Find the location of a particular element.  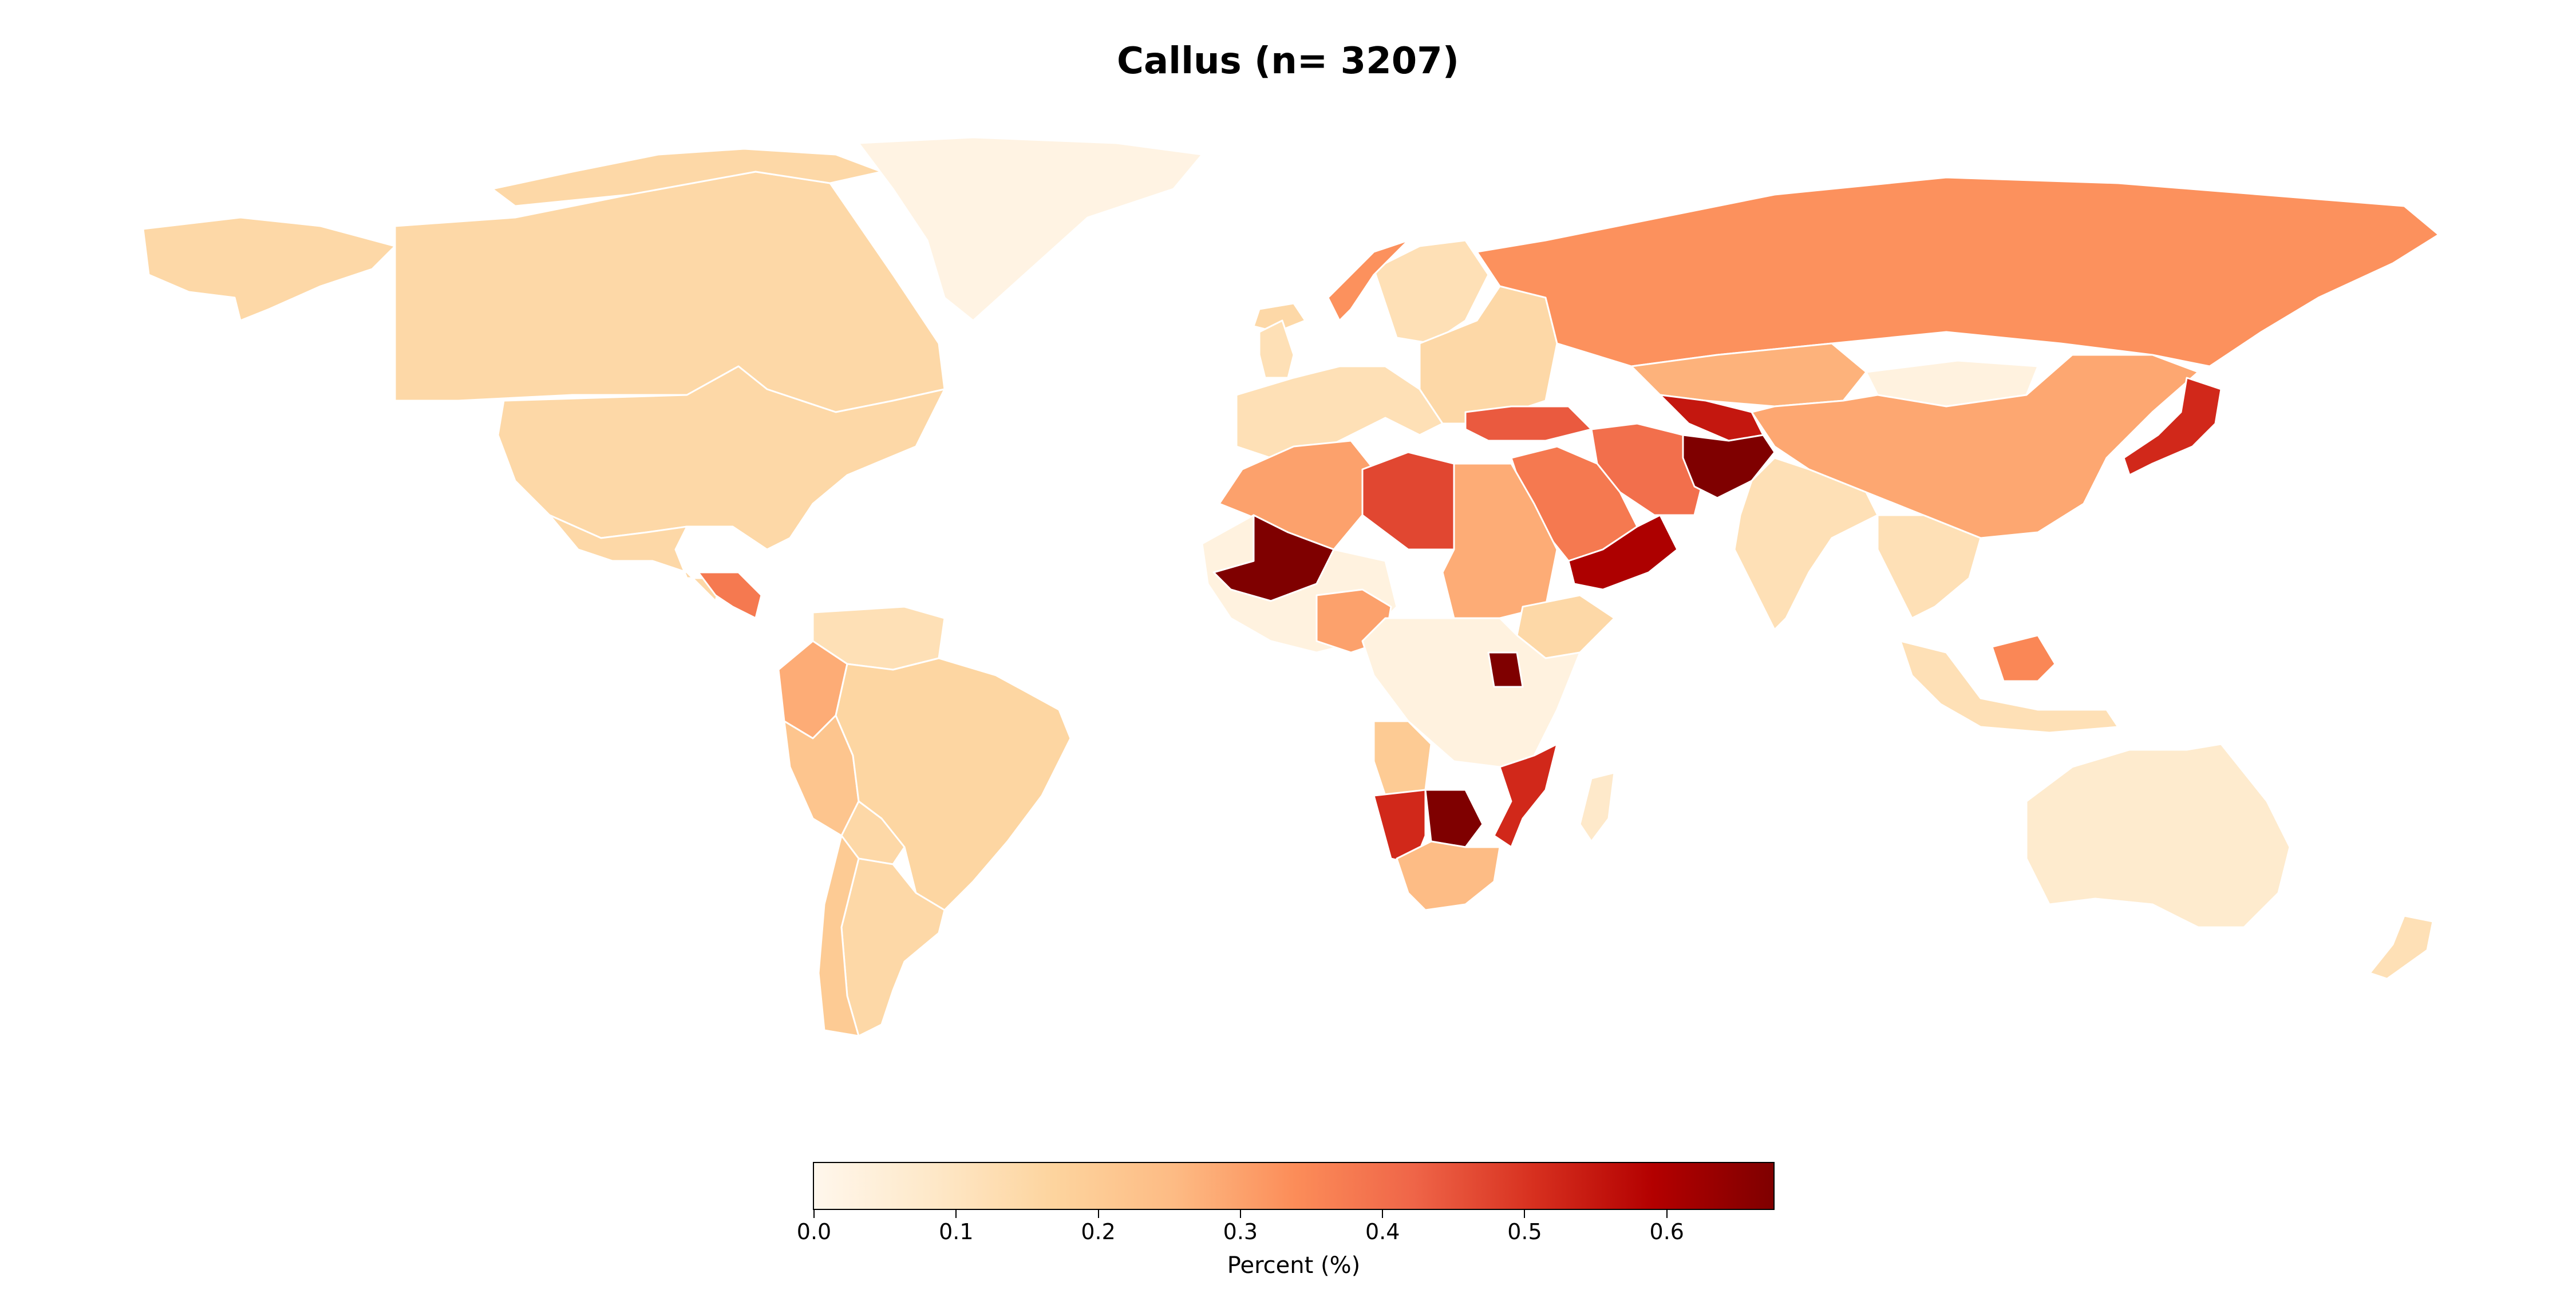

region-scandinavia is located at coordinates (1431, 292).